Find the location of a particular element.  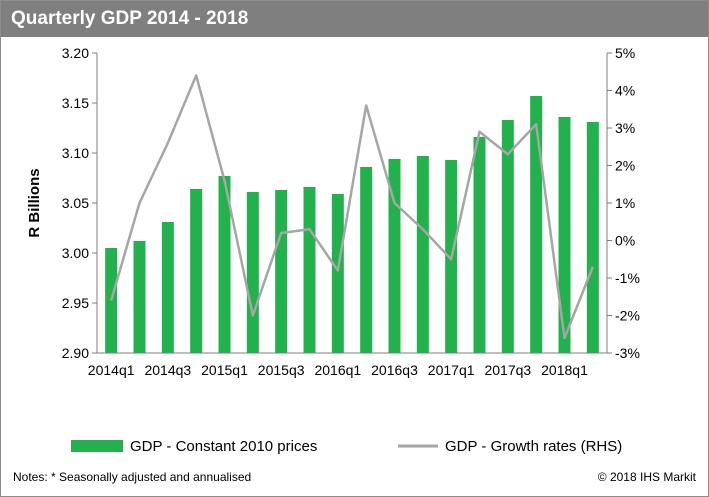

x-tick-label: 2015q3 is located at coordinates (281, 370).